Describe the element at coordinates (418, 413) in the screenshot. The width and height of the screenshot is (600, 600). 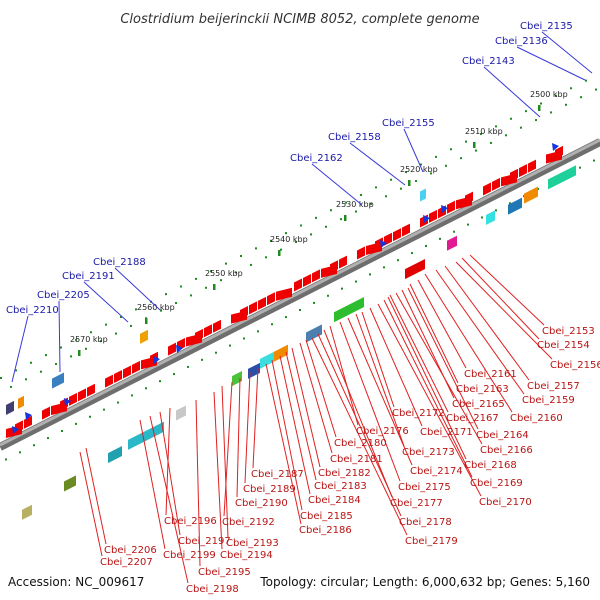
I see `gene-label: Cbei_2172` at that location.